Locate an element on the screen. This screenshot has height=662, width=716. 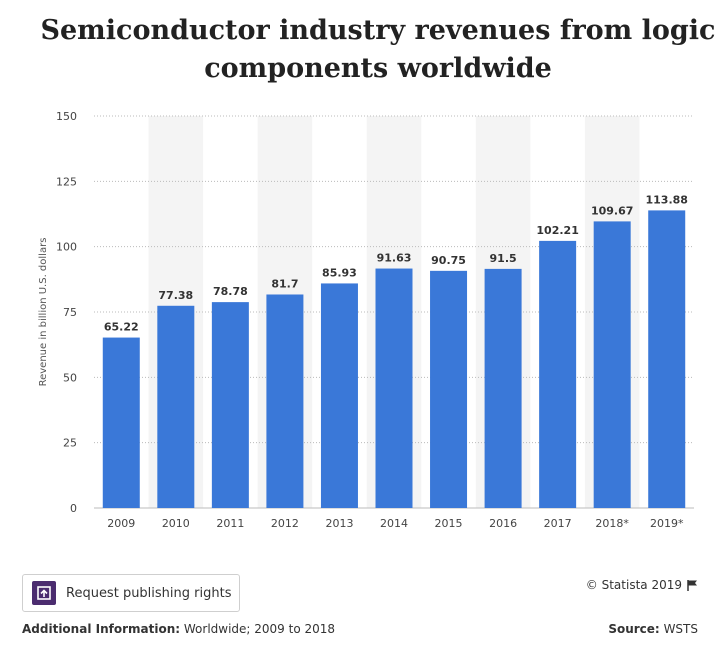
source: Source: WSTS is located at coordinates (653, 629).